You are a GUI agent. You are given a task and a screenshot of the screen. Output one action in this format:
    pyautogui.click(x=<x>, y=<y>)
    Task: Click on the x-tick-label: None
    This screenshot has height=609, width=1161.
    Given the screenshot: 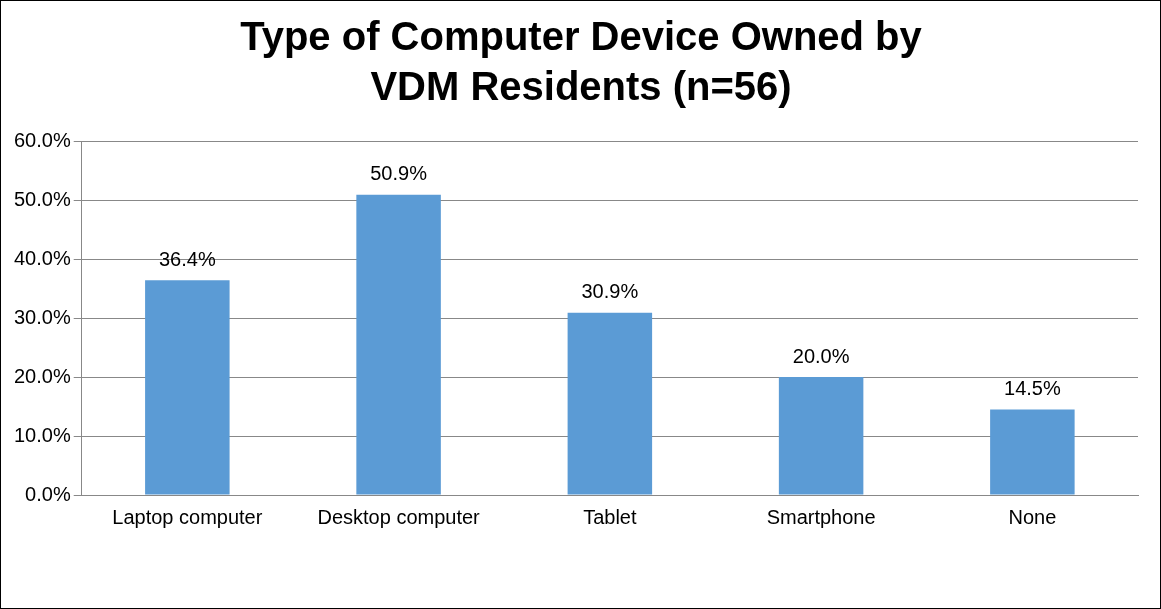 What is the action you would take?
    pyautogui.click(x=1032, y=516)
    